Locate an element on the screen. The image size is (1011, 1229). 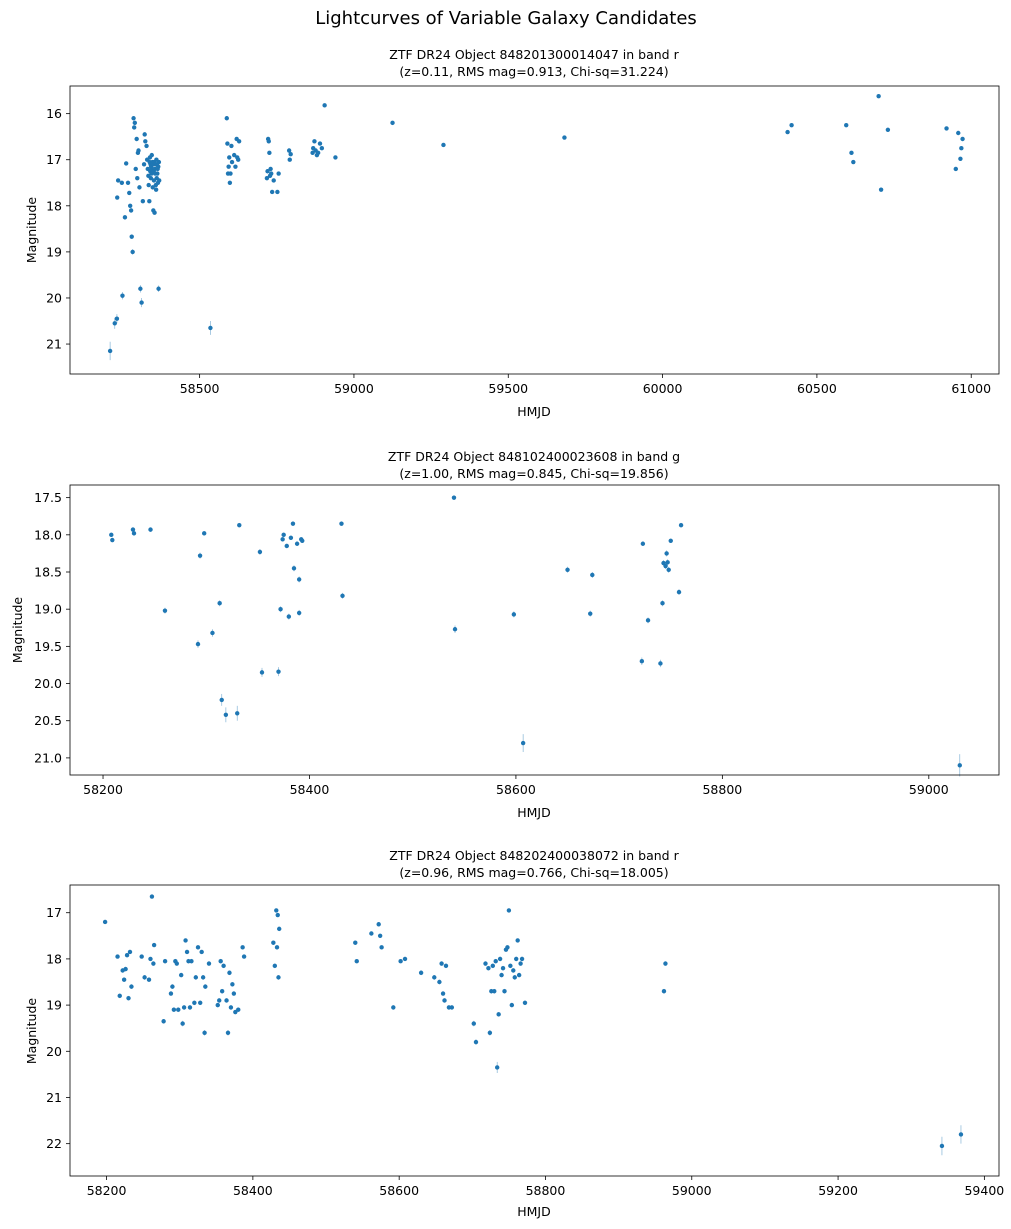
panel-3-xtick-label: 58600 is located at coordinates (399, 1190).